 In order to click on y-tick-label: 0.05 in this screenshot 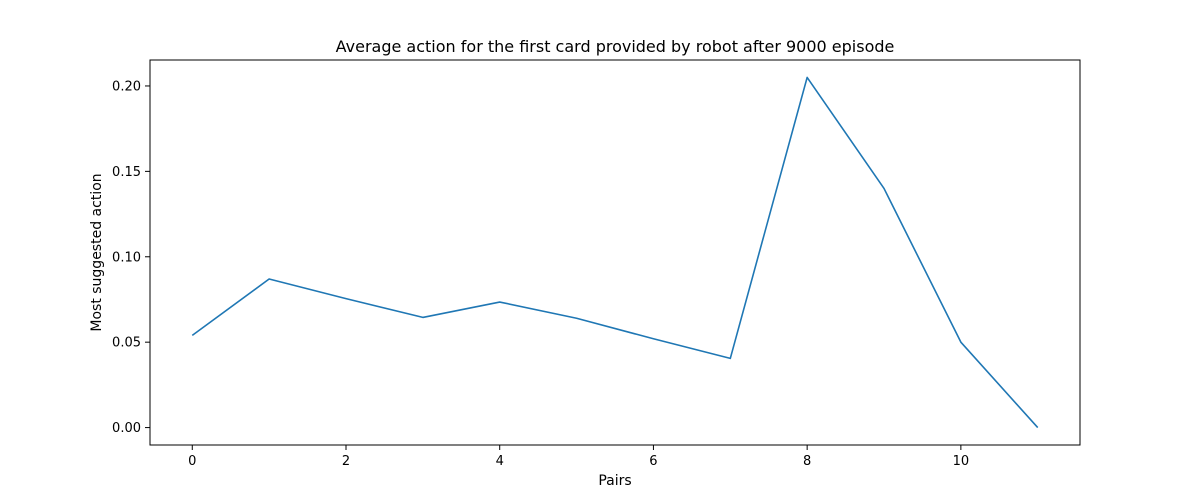, I will do `click(126, 343)`.